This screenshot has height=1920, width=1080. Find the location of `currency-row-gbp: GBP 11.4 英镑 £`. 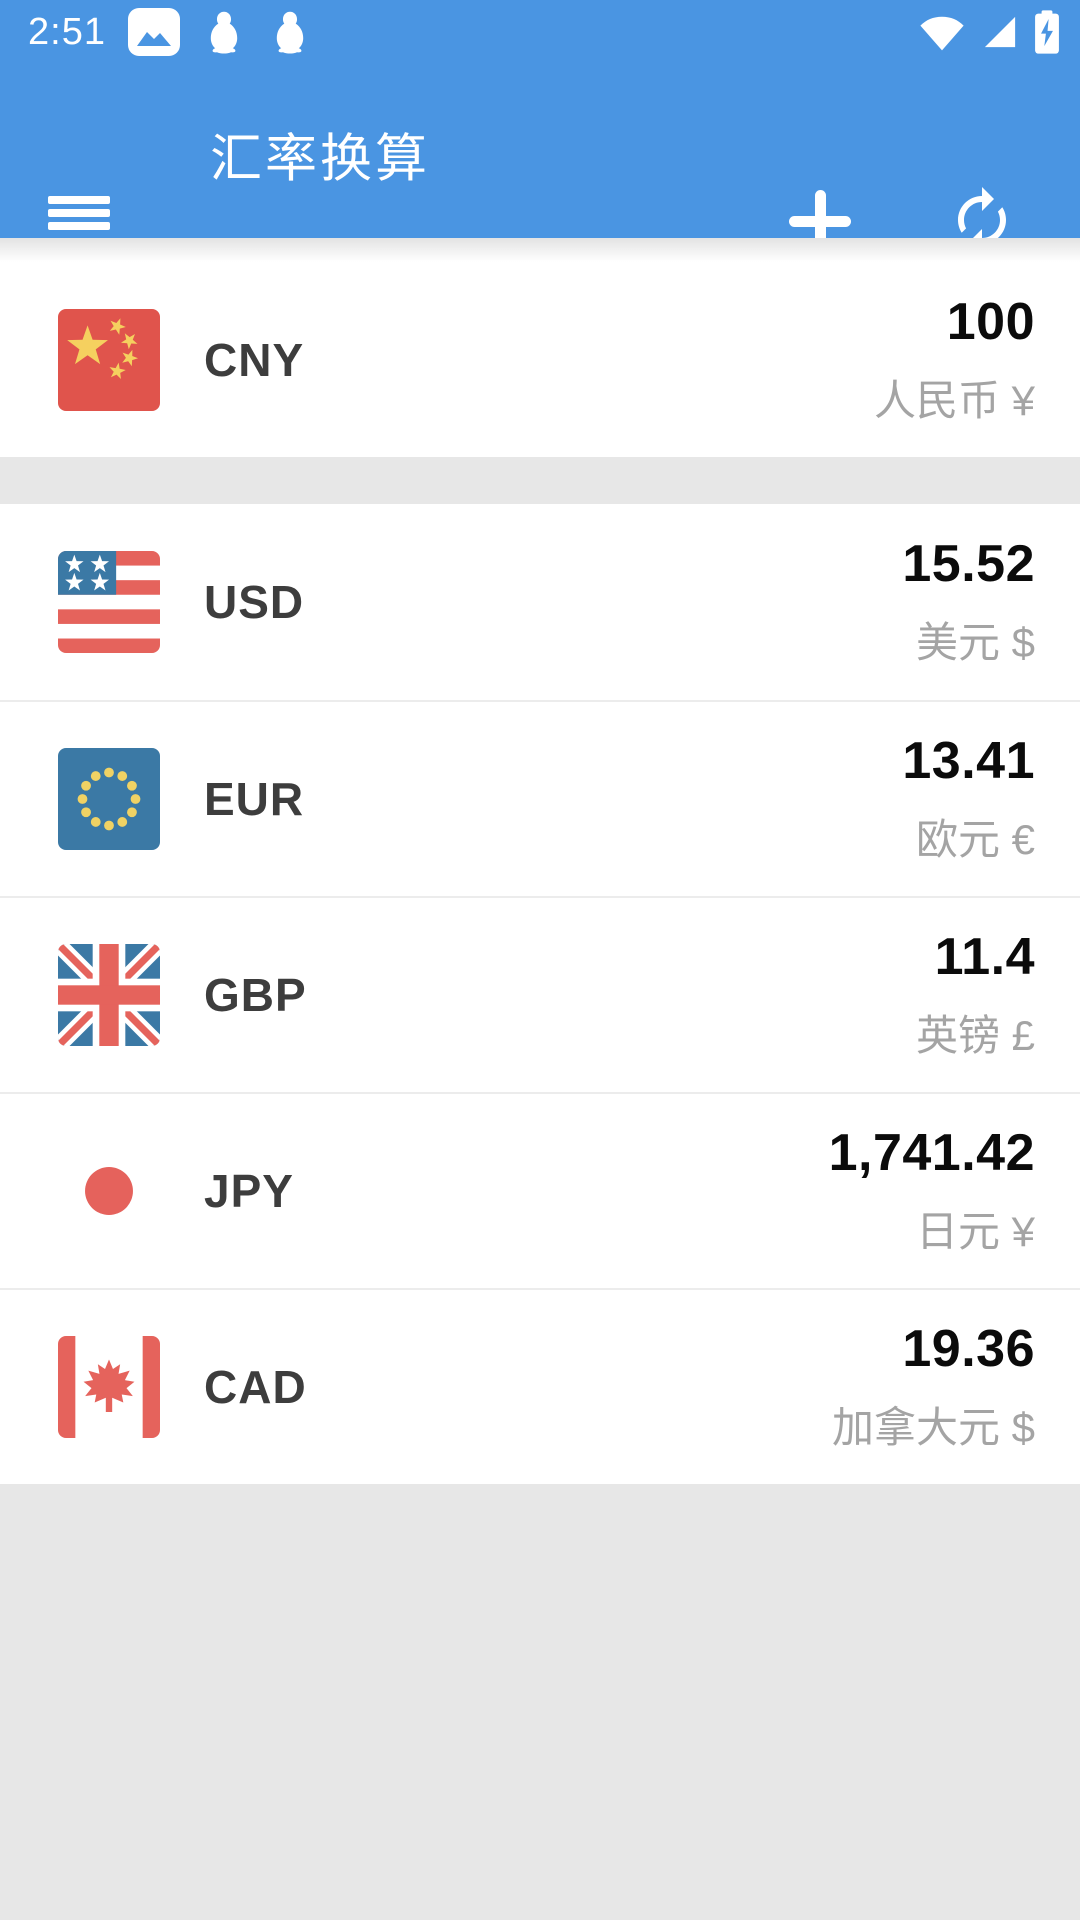

currency-row-gbp: GBP 11.4 英镑 £ is located at coordinates (540, 994).